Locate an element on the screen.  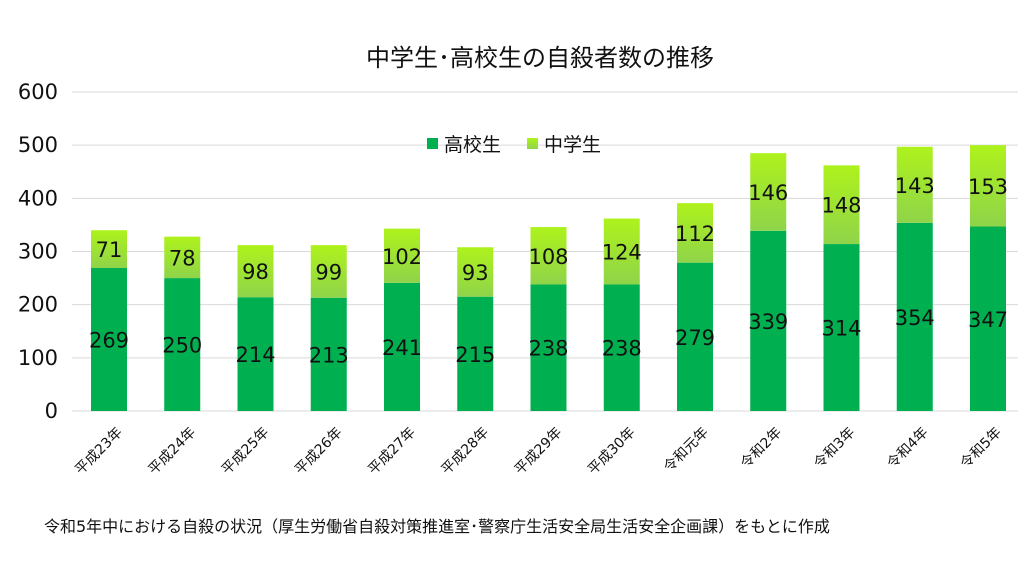
data-label-high-school: 241 is located at coordinates (402, 348).